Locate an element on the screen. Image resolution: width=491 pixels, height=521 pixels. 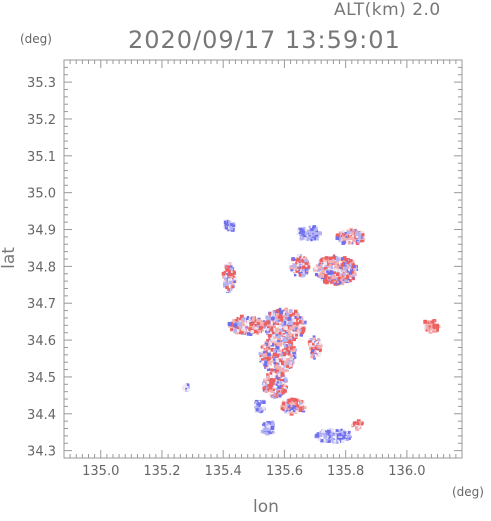
y-tick-label: 34.3 is located at coordinates (41, 452).